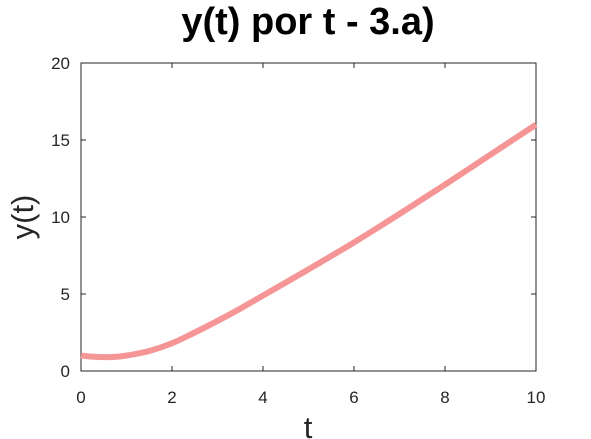  Describe the element at coordinates (60, 217) in the screenshot. I see `y-tick-label: 10` at that location.